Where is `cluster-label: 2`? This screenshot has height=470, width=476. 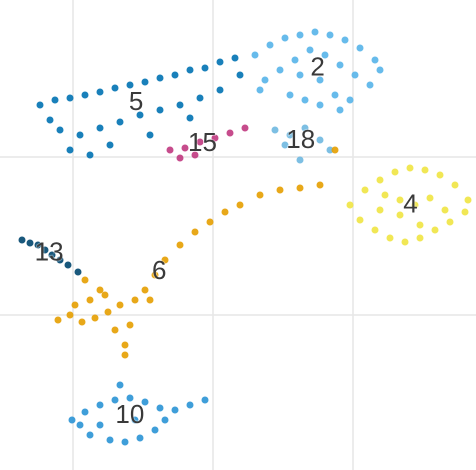 cluster-label: 2 is located at coordinates (317, 66).